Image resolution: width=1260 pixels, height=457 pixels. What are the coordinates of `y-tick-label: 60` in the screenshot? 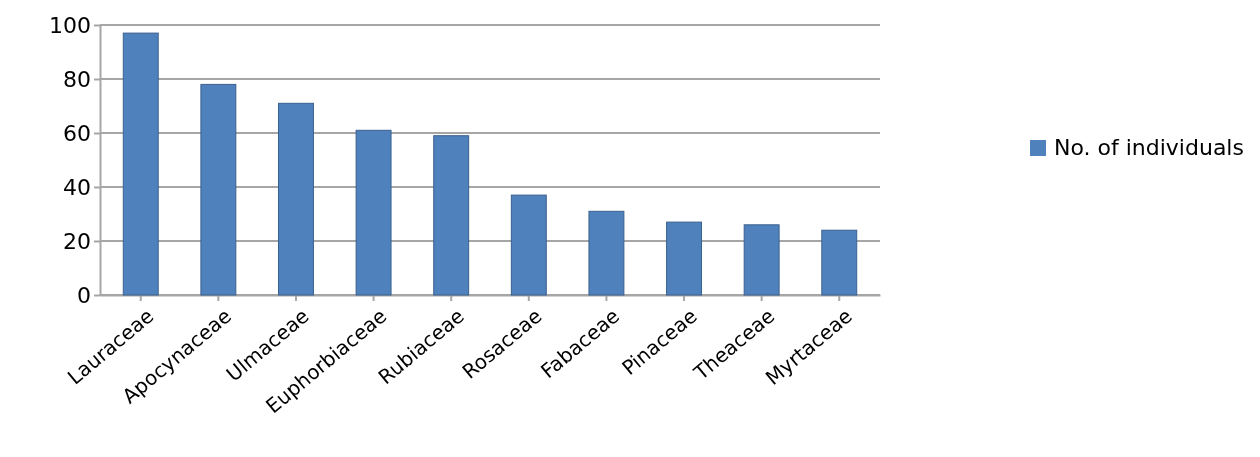 It's located at (77, 133).